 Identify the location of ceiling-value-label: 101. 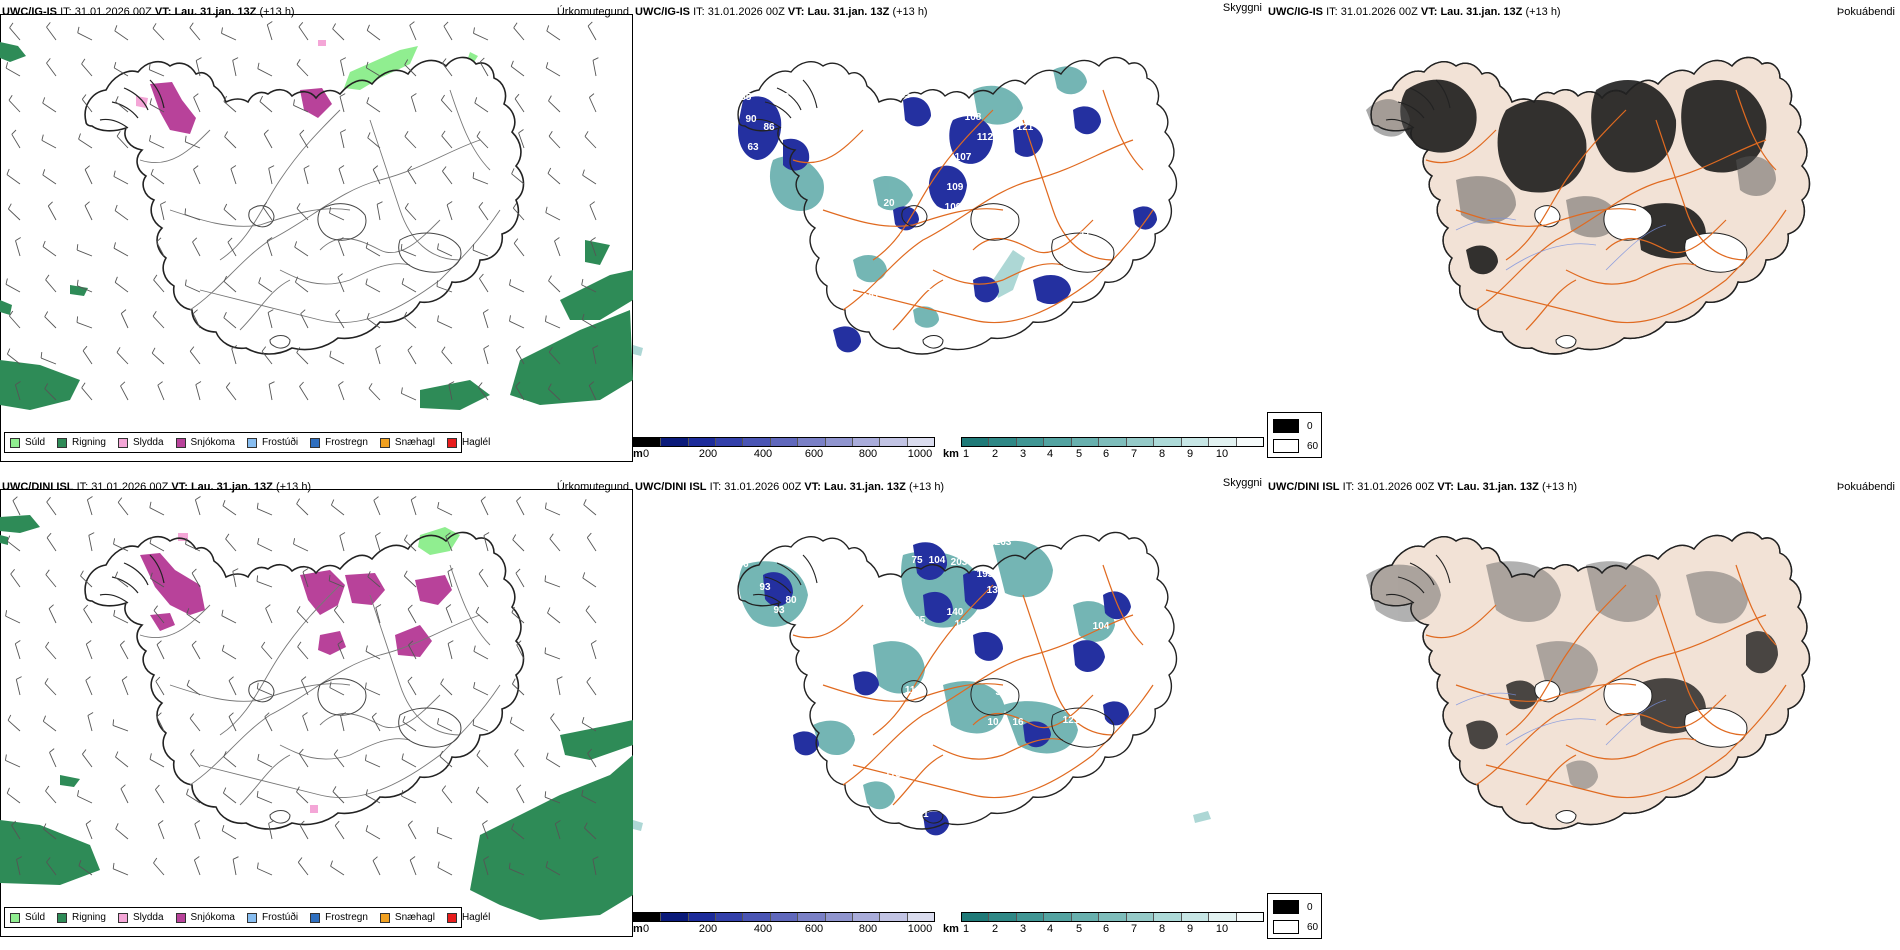
(871, 297).